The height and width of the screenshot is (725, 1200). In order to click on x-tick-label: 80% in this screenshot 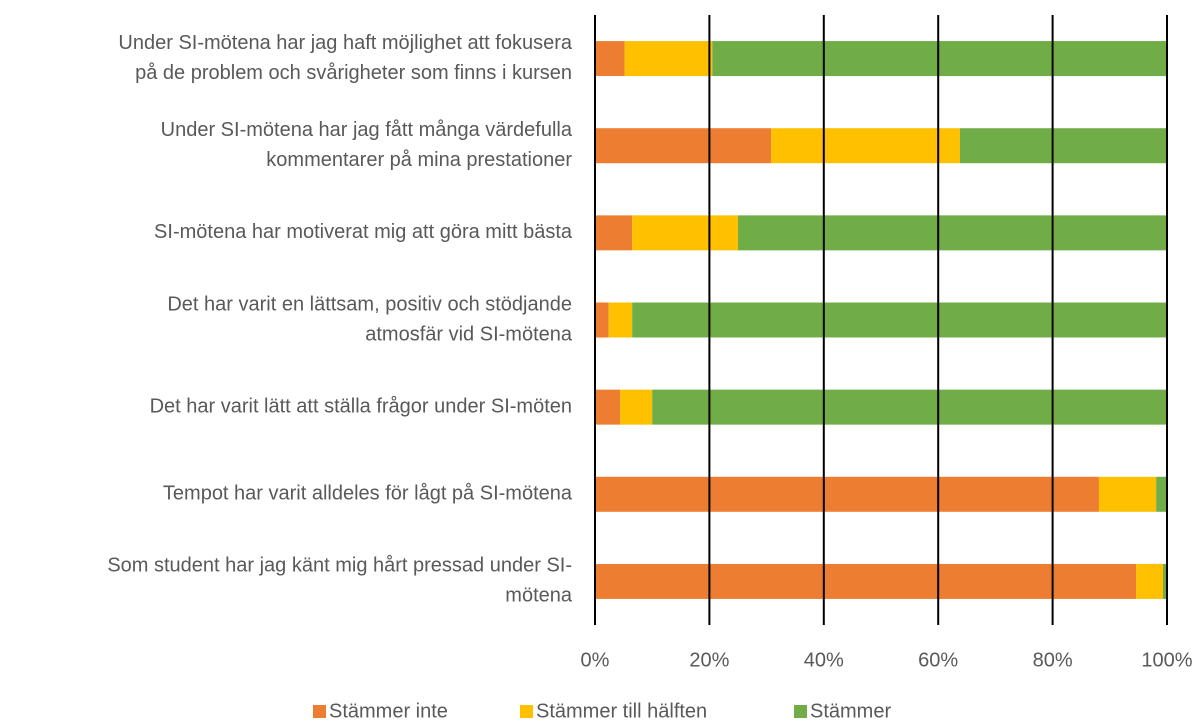, I will do `click(1053, 660)`.